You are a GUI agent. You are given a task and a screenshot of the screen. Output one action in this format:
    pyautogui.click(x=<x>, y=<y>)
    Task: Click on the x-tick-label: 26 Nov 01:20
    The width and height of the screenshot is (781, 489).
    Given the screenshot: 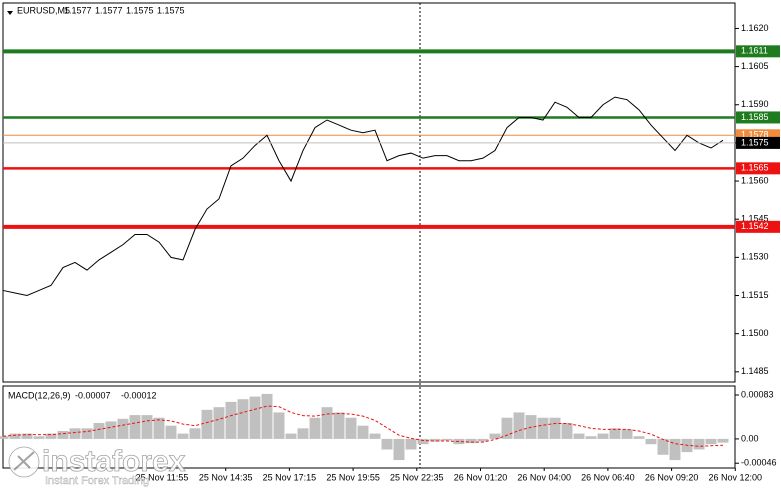 What is the action you would take?
    pyautogui.click(x=481, y=477)
    